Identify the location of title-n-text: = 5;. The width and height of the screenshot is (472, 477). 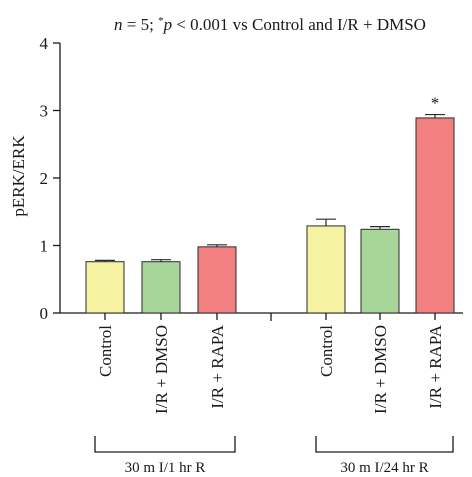
(141, 24).